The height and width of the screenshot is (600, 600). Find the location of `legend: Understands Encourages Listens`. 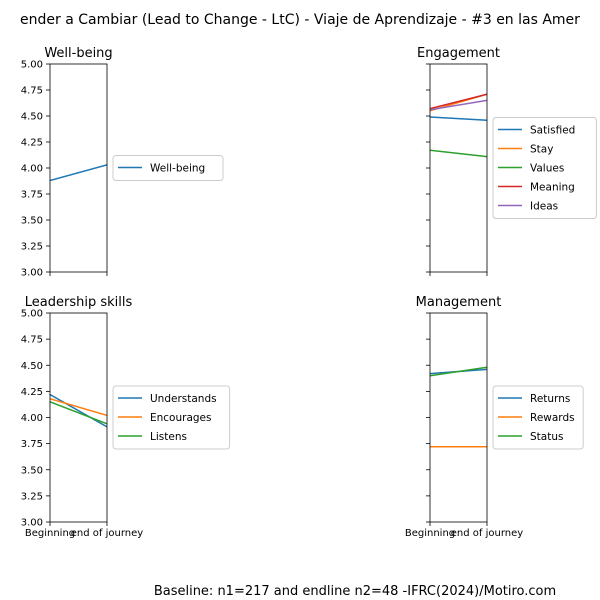

legend: Understands Encourages Listens is located at coordinates (171, 417).